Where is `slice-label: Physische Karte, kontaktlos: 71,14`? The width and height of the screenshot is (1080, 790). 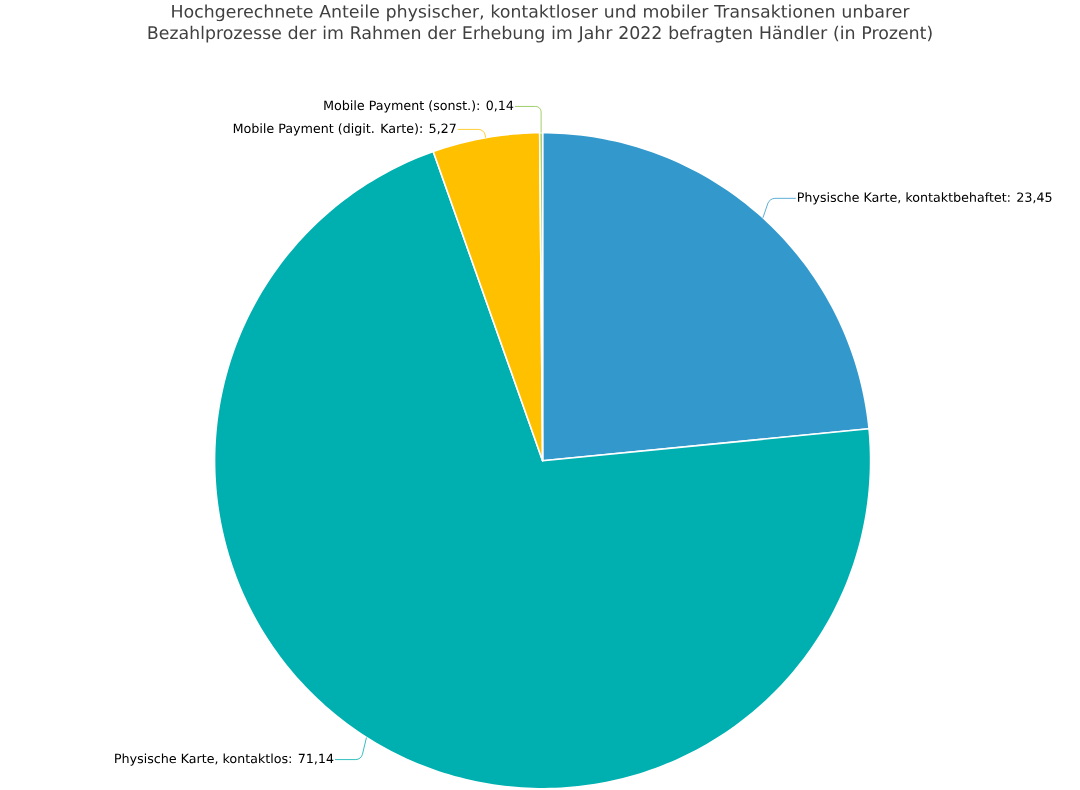
slice-label: Physische Karte, kontaktlos: 71,14 is located at coordinates (224, 759).